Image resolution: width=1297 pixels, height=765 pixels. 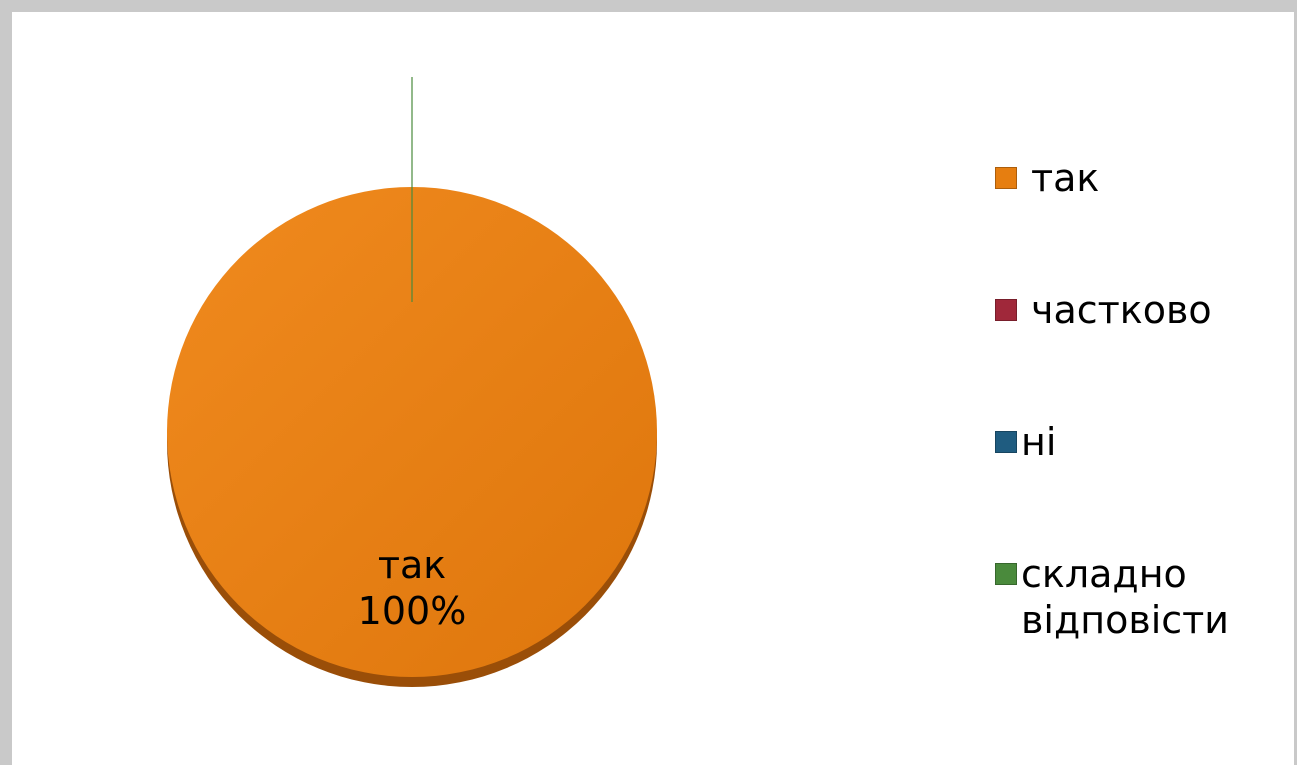 What do you see at coordinates (412, 565) in the screenshot?
I see `slice-category-label: так` at bounding box center [412, 565].